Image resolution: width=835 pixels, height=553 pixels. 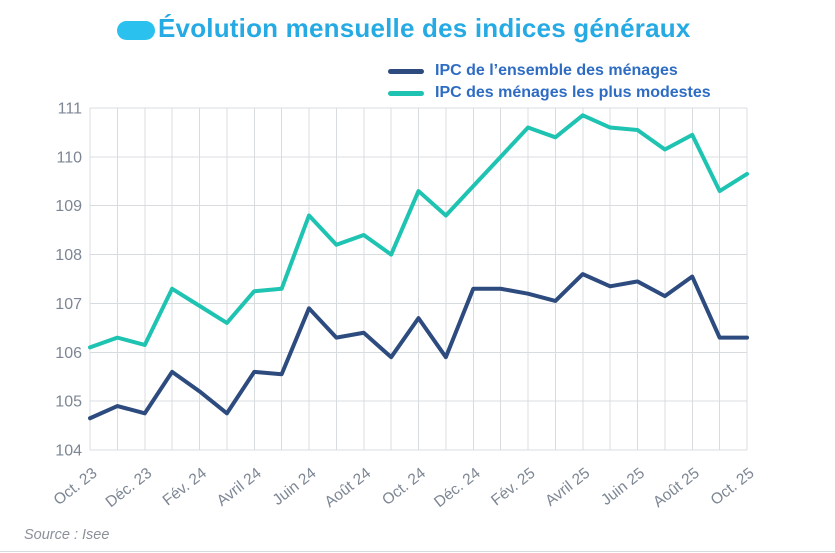 I want to click on x-tick-label: Août 24, so click(x=348, y=488).